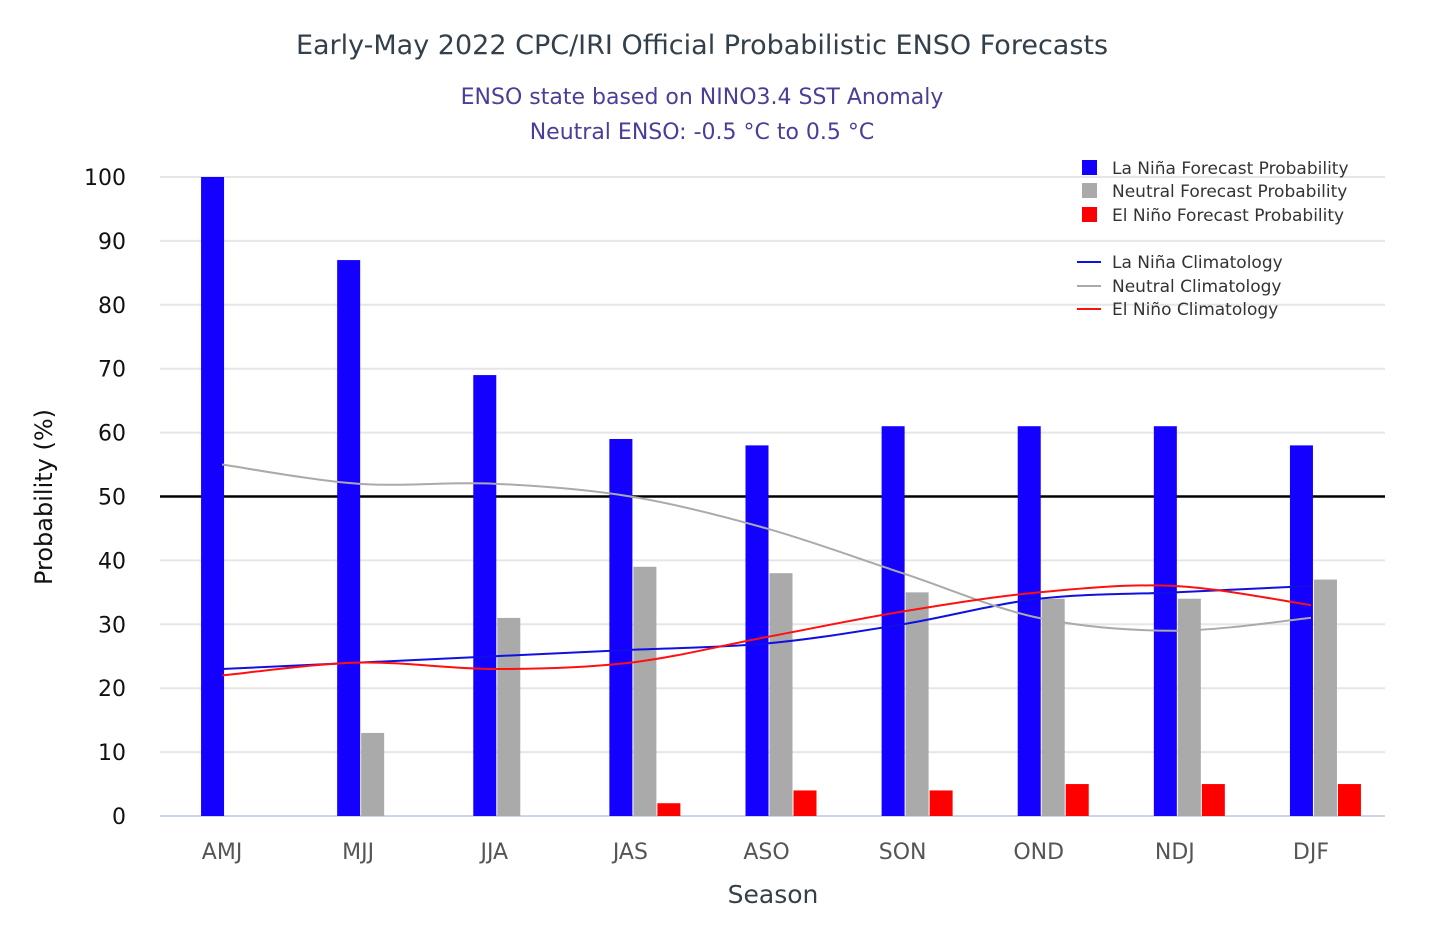 The image size is (1440, 930). Describe the element at coordinates (222, 852) in the screenshot. I see `x-tick-label: AMJ` at that location.